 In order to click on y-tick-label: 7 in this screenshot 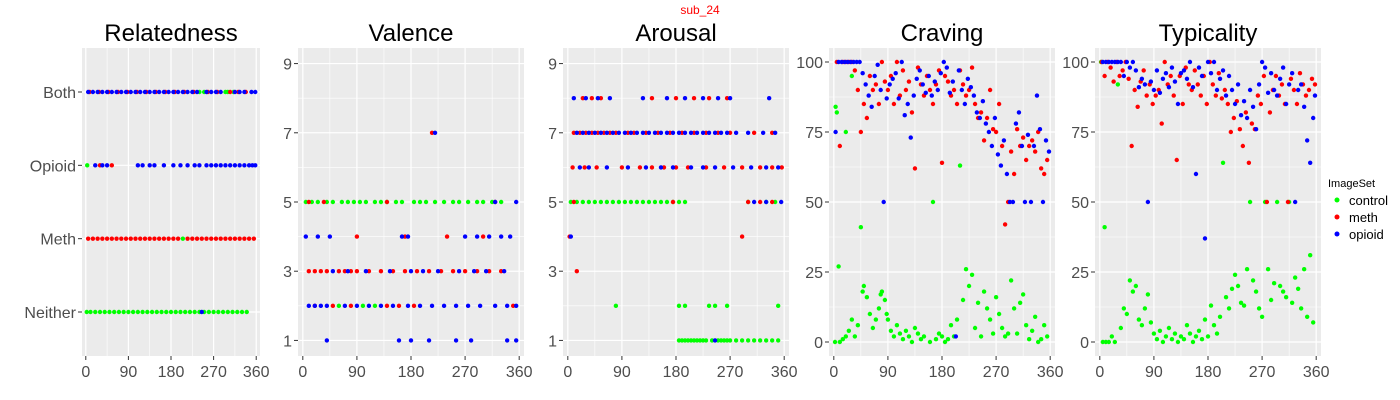, I will do `click(552, 134)`.